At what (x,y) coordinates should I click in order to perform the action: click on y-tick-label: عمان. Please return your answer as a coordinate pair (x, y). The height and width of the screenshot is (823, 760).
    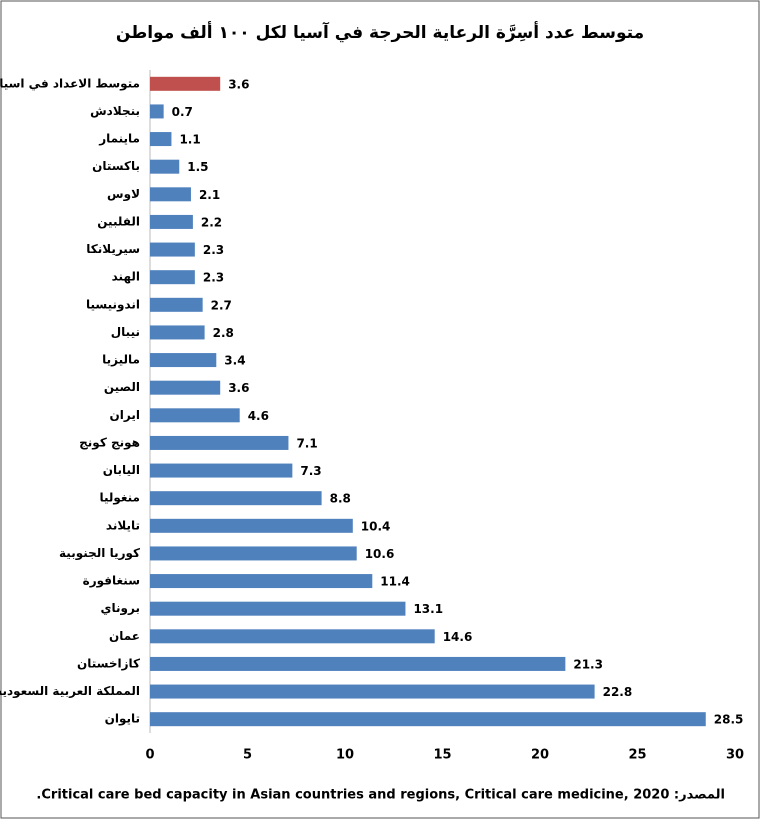
    Looking at the image, I should click on (124, 636).